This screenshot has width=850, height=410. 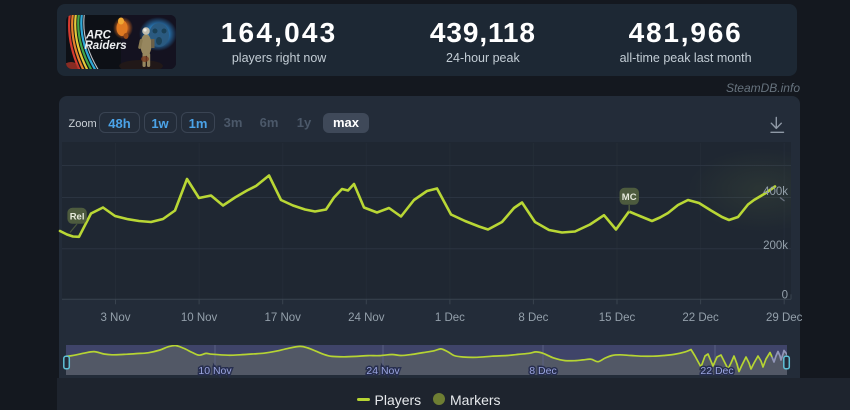 What do you see at coordinates (450, 318) in the screenshot?
I see `svg-text: 1 Dec` at bounding box center [450, 318].